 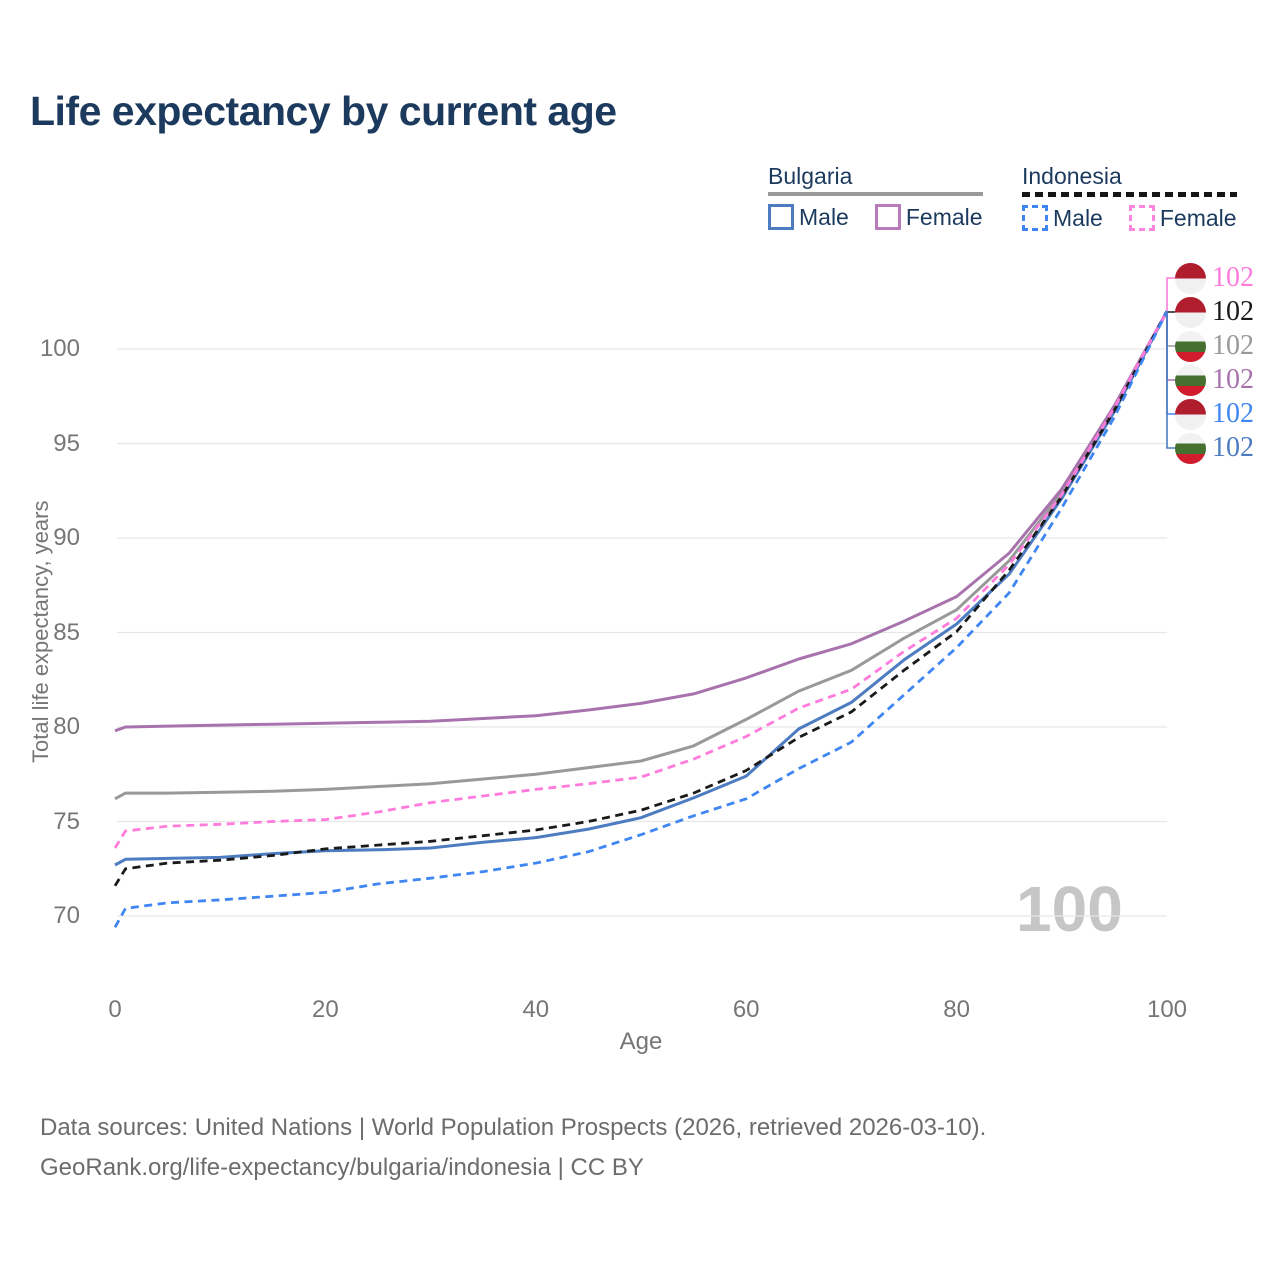 I want to click on x-tick-label-80: 80, so click(x=956, y=1009).